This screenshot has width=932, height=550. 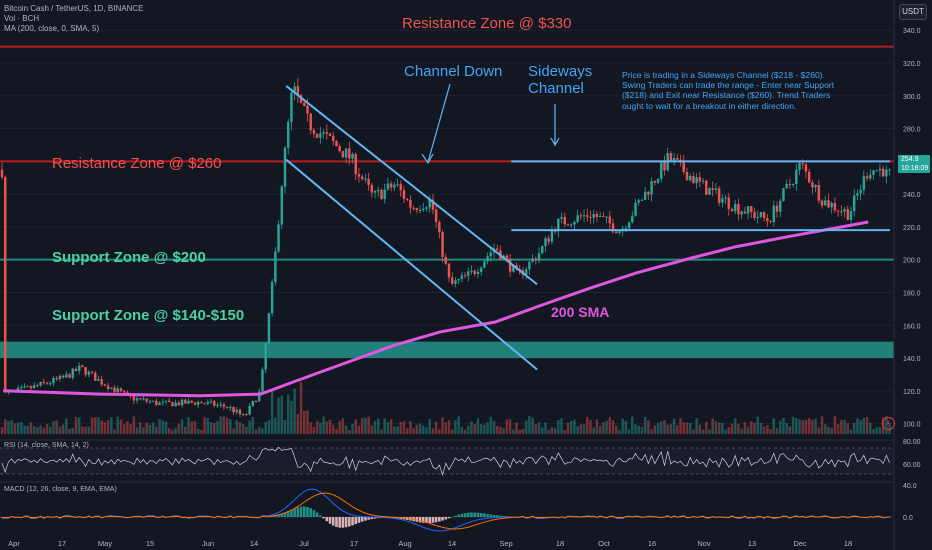 What do you see at coordinates (913, 12) in the screenshot?
I see `currency-button: USDT` at bounding box center [913, 12].